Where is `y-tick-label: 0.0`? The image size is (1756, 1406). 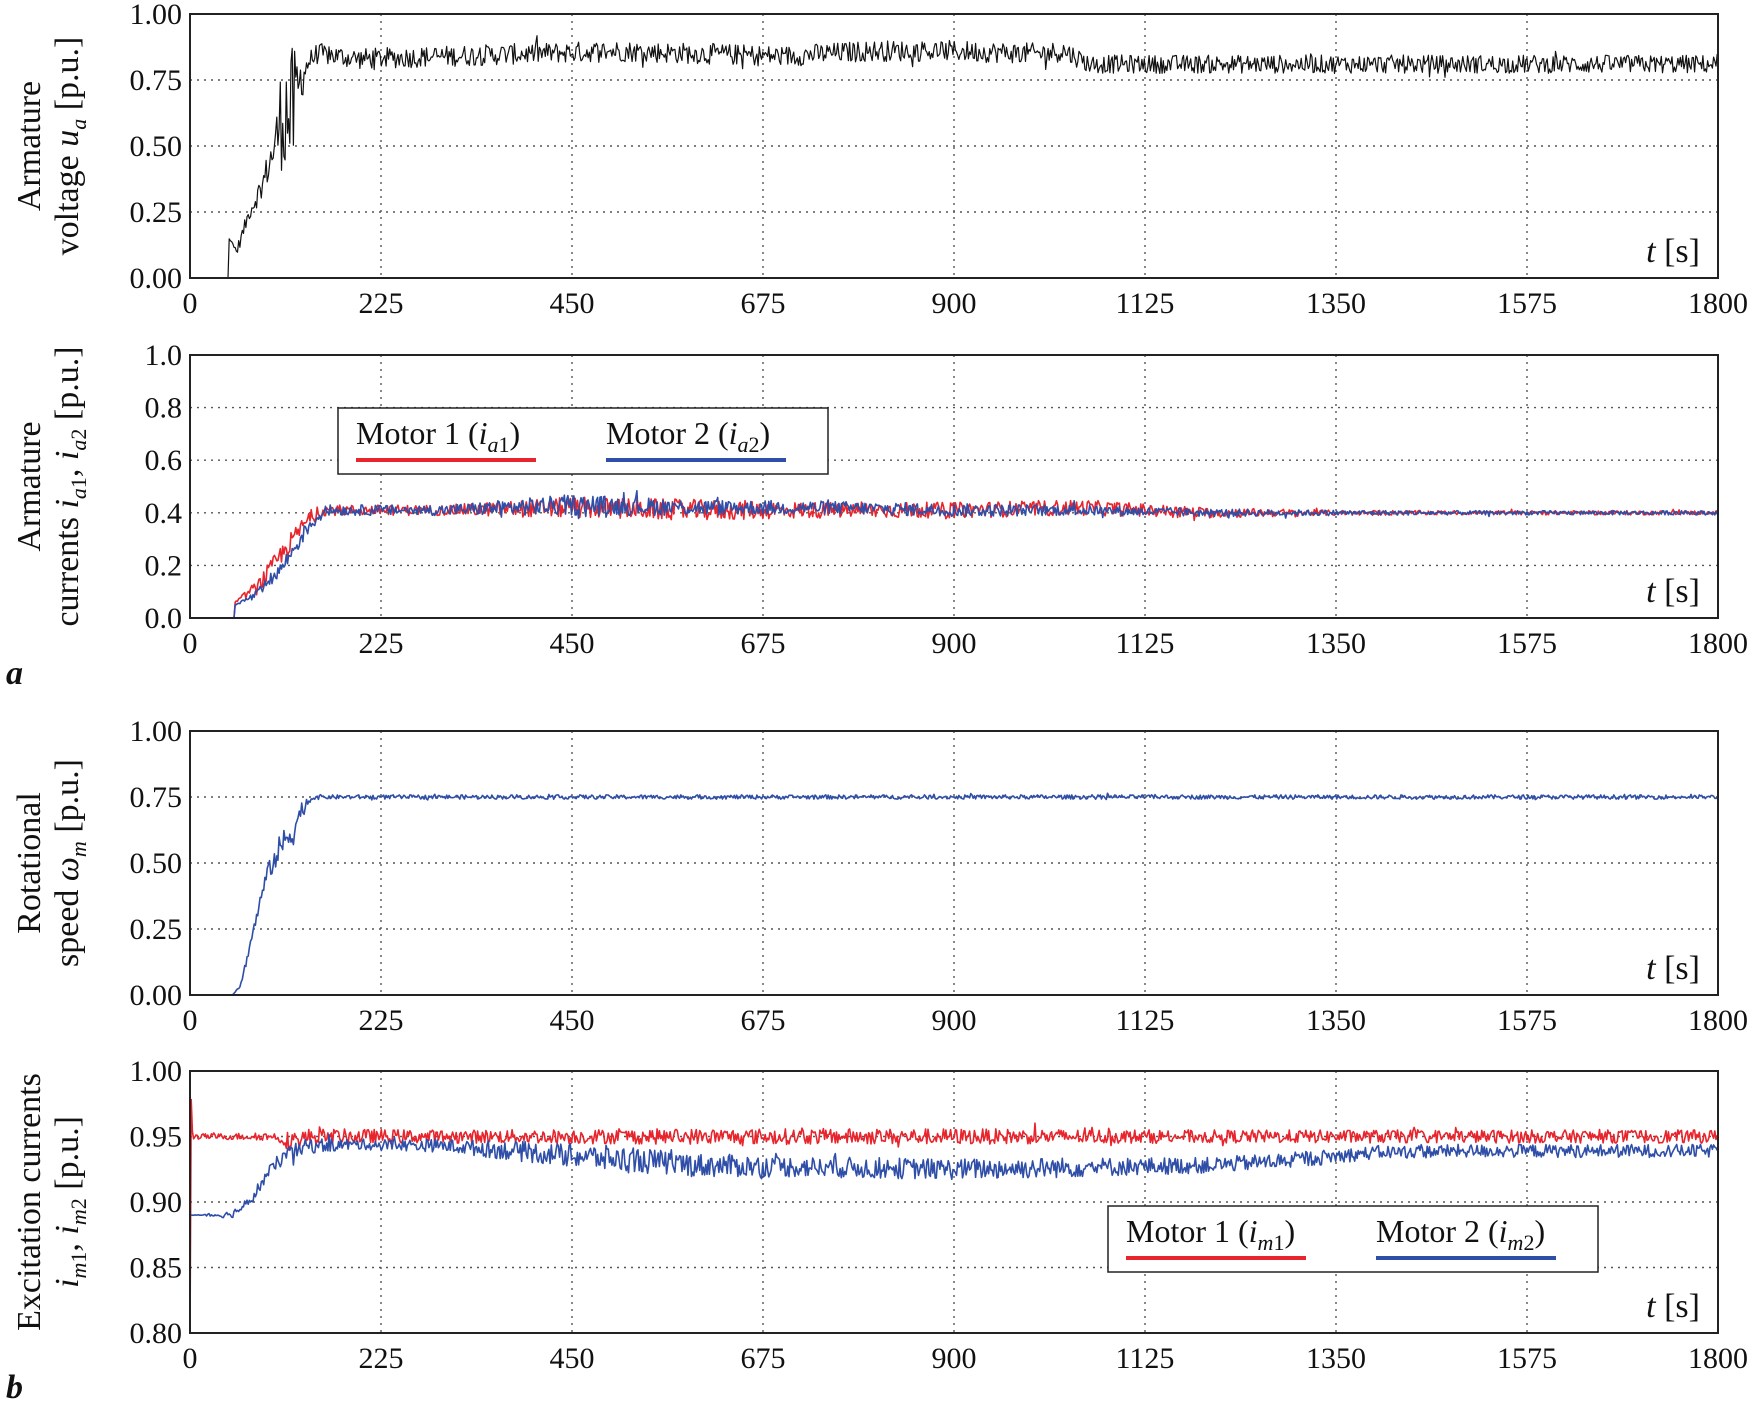 y-tick-label: 0.0 is located at coordinates (164, 618).